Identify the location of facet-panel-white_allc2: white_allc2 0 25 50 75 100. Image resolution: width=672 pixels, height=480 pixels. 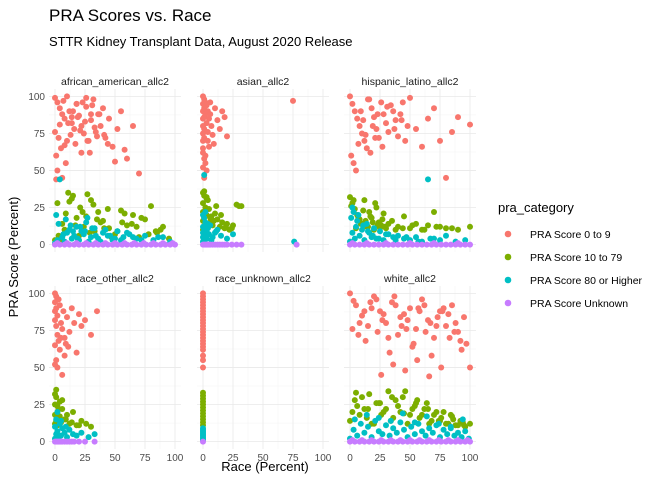
(411, 368).